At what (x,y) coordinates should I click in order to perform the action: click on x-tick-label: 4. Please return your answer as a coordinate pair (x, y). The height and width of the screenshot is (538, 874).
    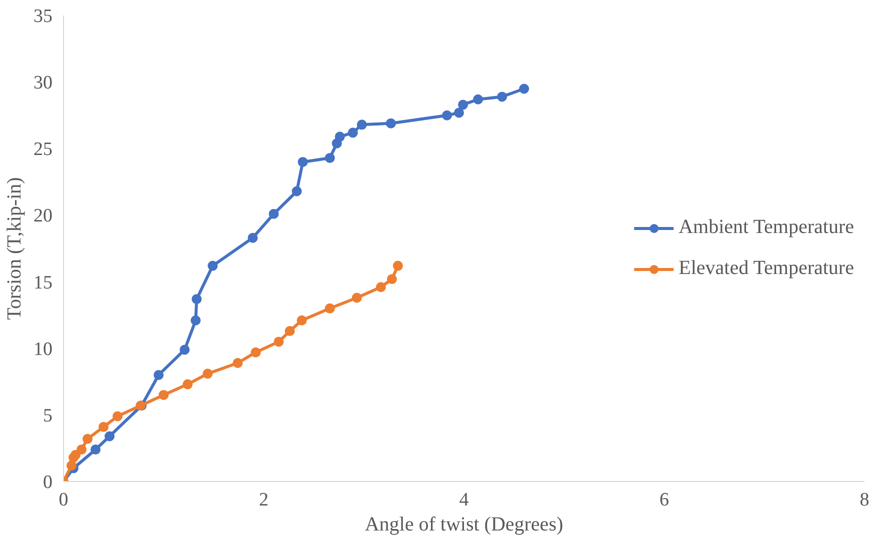
    Looking at the image, I should click on (464, 500).